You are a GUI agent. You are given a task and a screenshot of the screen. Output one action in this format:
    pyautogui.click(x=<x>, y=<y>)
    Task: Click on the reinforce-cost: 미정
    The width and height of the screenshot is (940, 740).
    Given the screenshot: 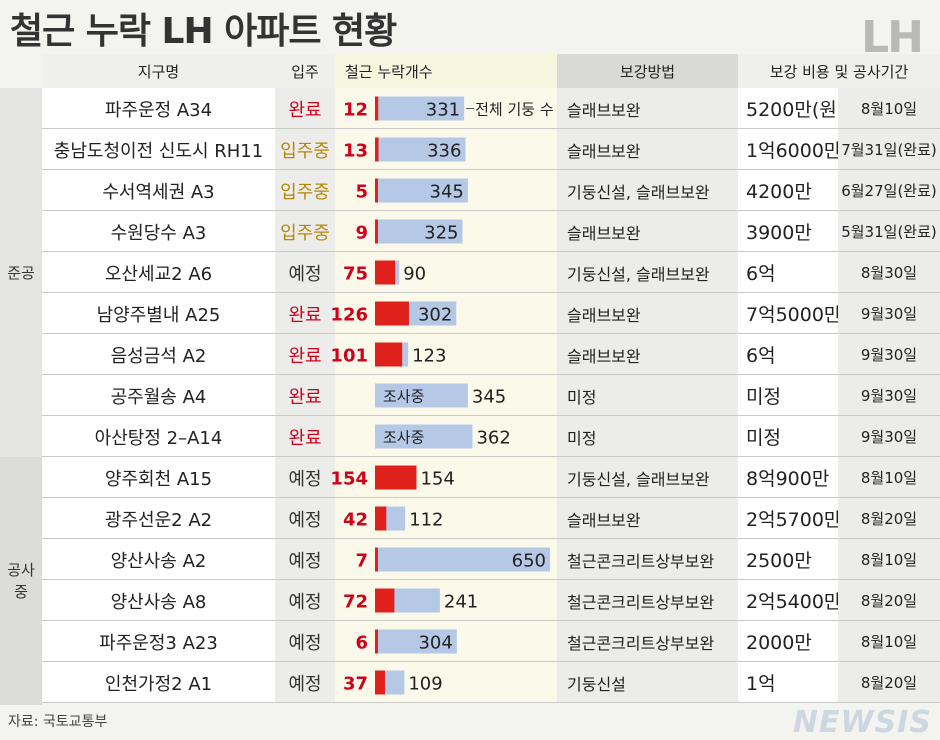 What is the action you would take?
    pyautogui.click(x=788, y=395)
    